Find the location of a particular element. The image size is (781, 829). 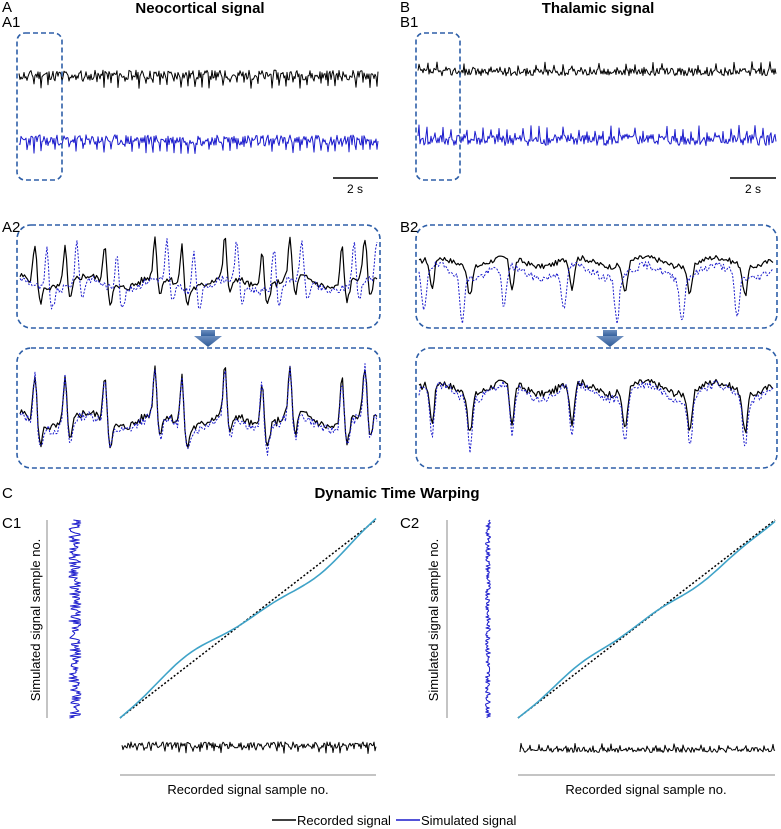

c1-y-axis-label: Simulated signal sample no. is located at coordinates (35, 620).